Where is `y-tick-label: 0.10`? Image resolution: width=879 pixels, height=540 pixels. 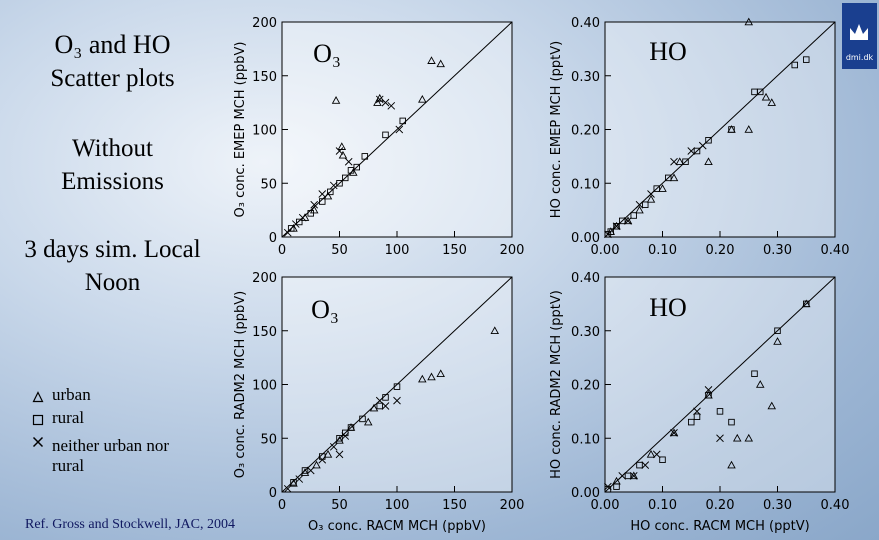
y-tick-label: 0.10 is located at coordinates (585, 184).